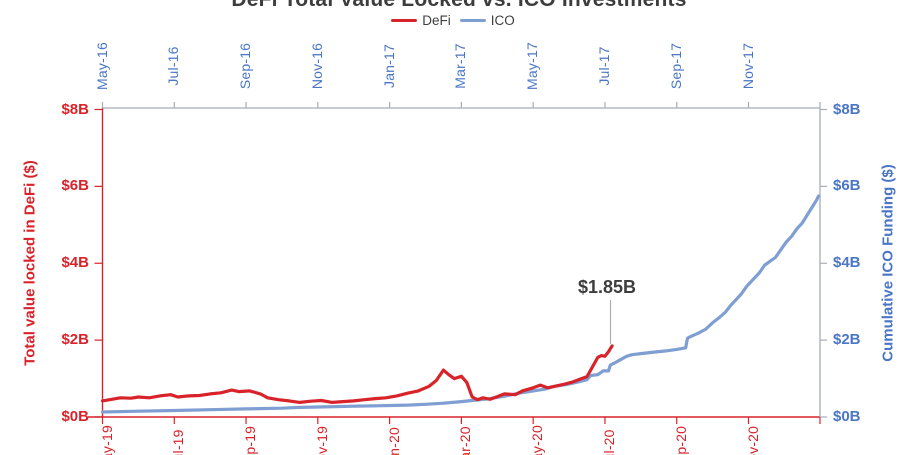  Describe the element at coordinates (245, 66) in the screenshot. I see `top-axis-label-2: Sep-16` at that location.